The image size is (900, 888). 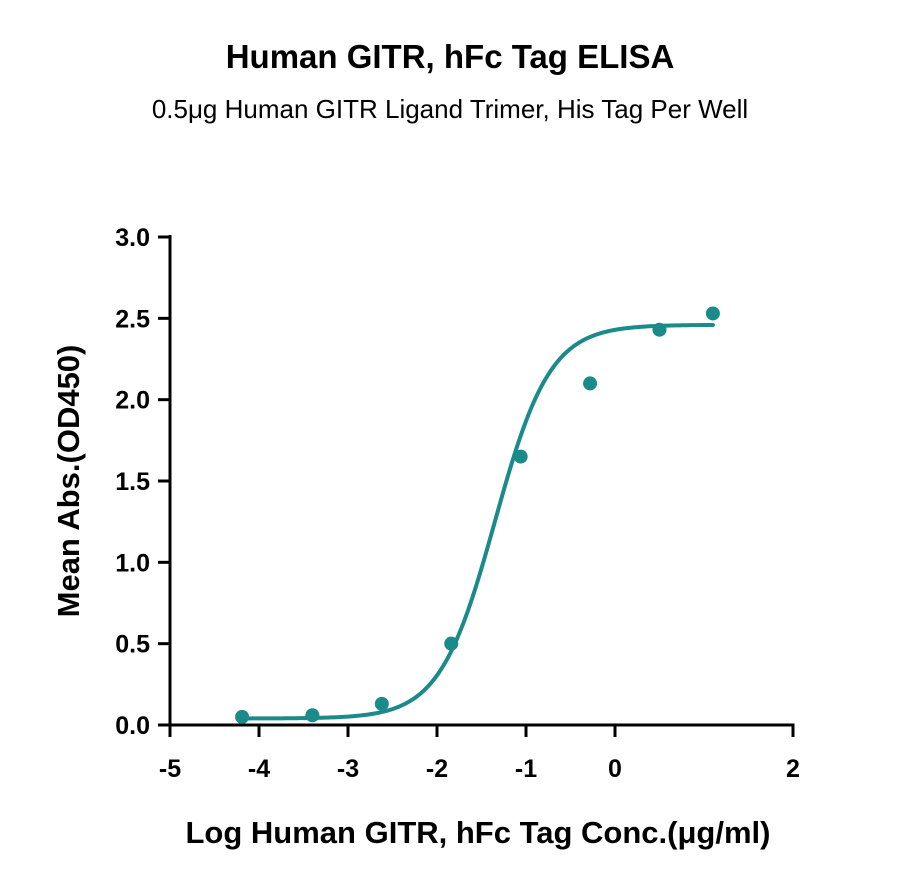 I want to click on y-tick-label: 0.0, so click(x=132, y=726).